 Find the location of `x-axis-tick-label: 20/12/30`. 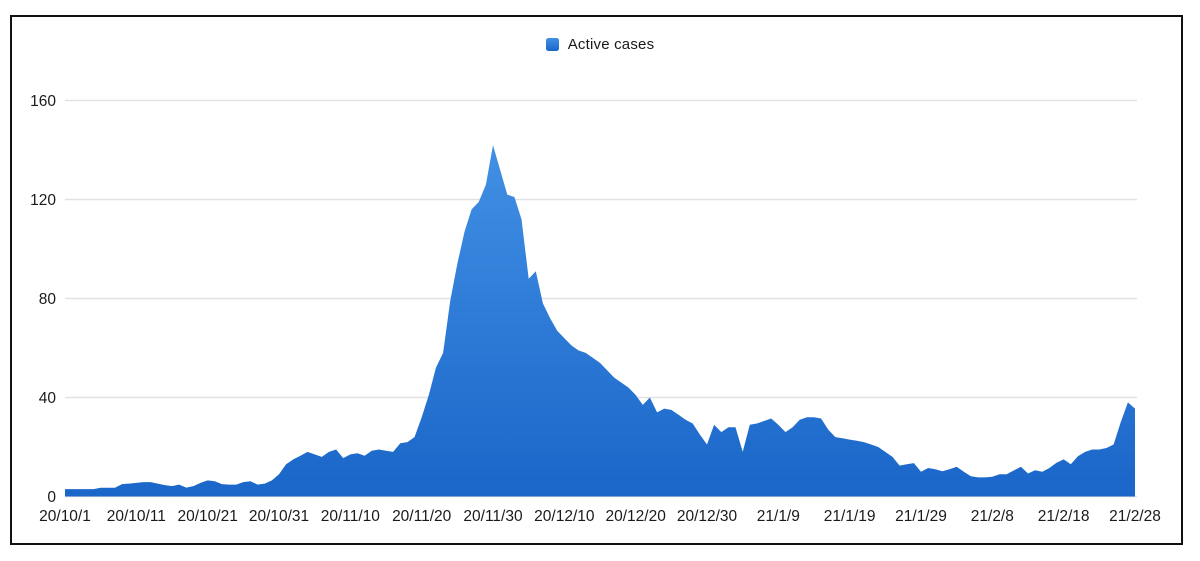

x-axis-tick-label: 20/12/30 is located at coordinates (707, 516).